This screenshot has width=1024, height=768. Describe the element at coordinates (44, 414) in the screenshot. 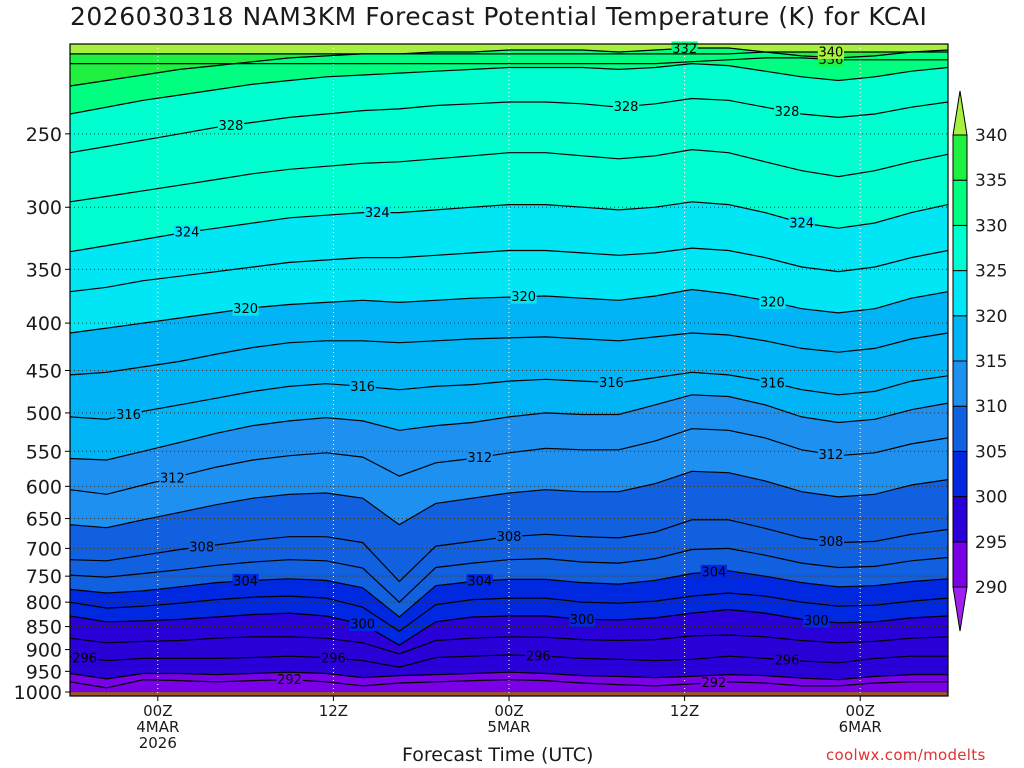

I see `y-tick-label: 500` at that location.